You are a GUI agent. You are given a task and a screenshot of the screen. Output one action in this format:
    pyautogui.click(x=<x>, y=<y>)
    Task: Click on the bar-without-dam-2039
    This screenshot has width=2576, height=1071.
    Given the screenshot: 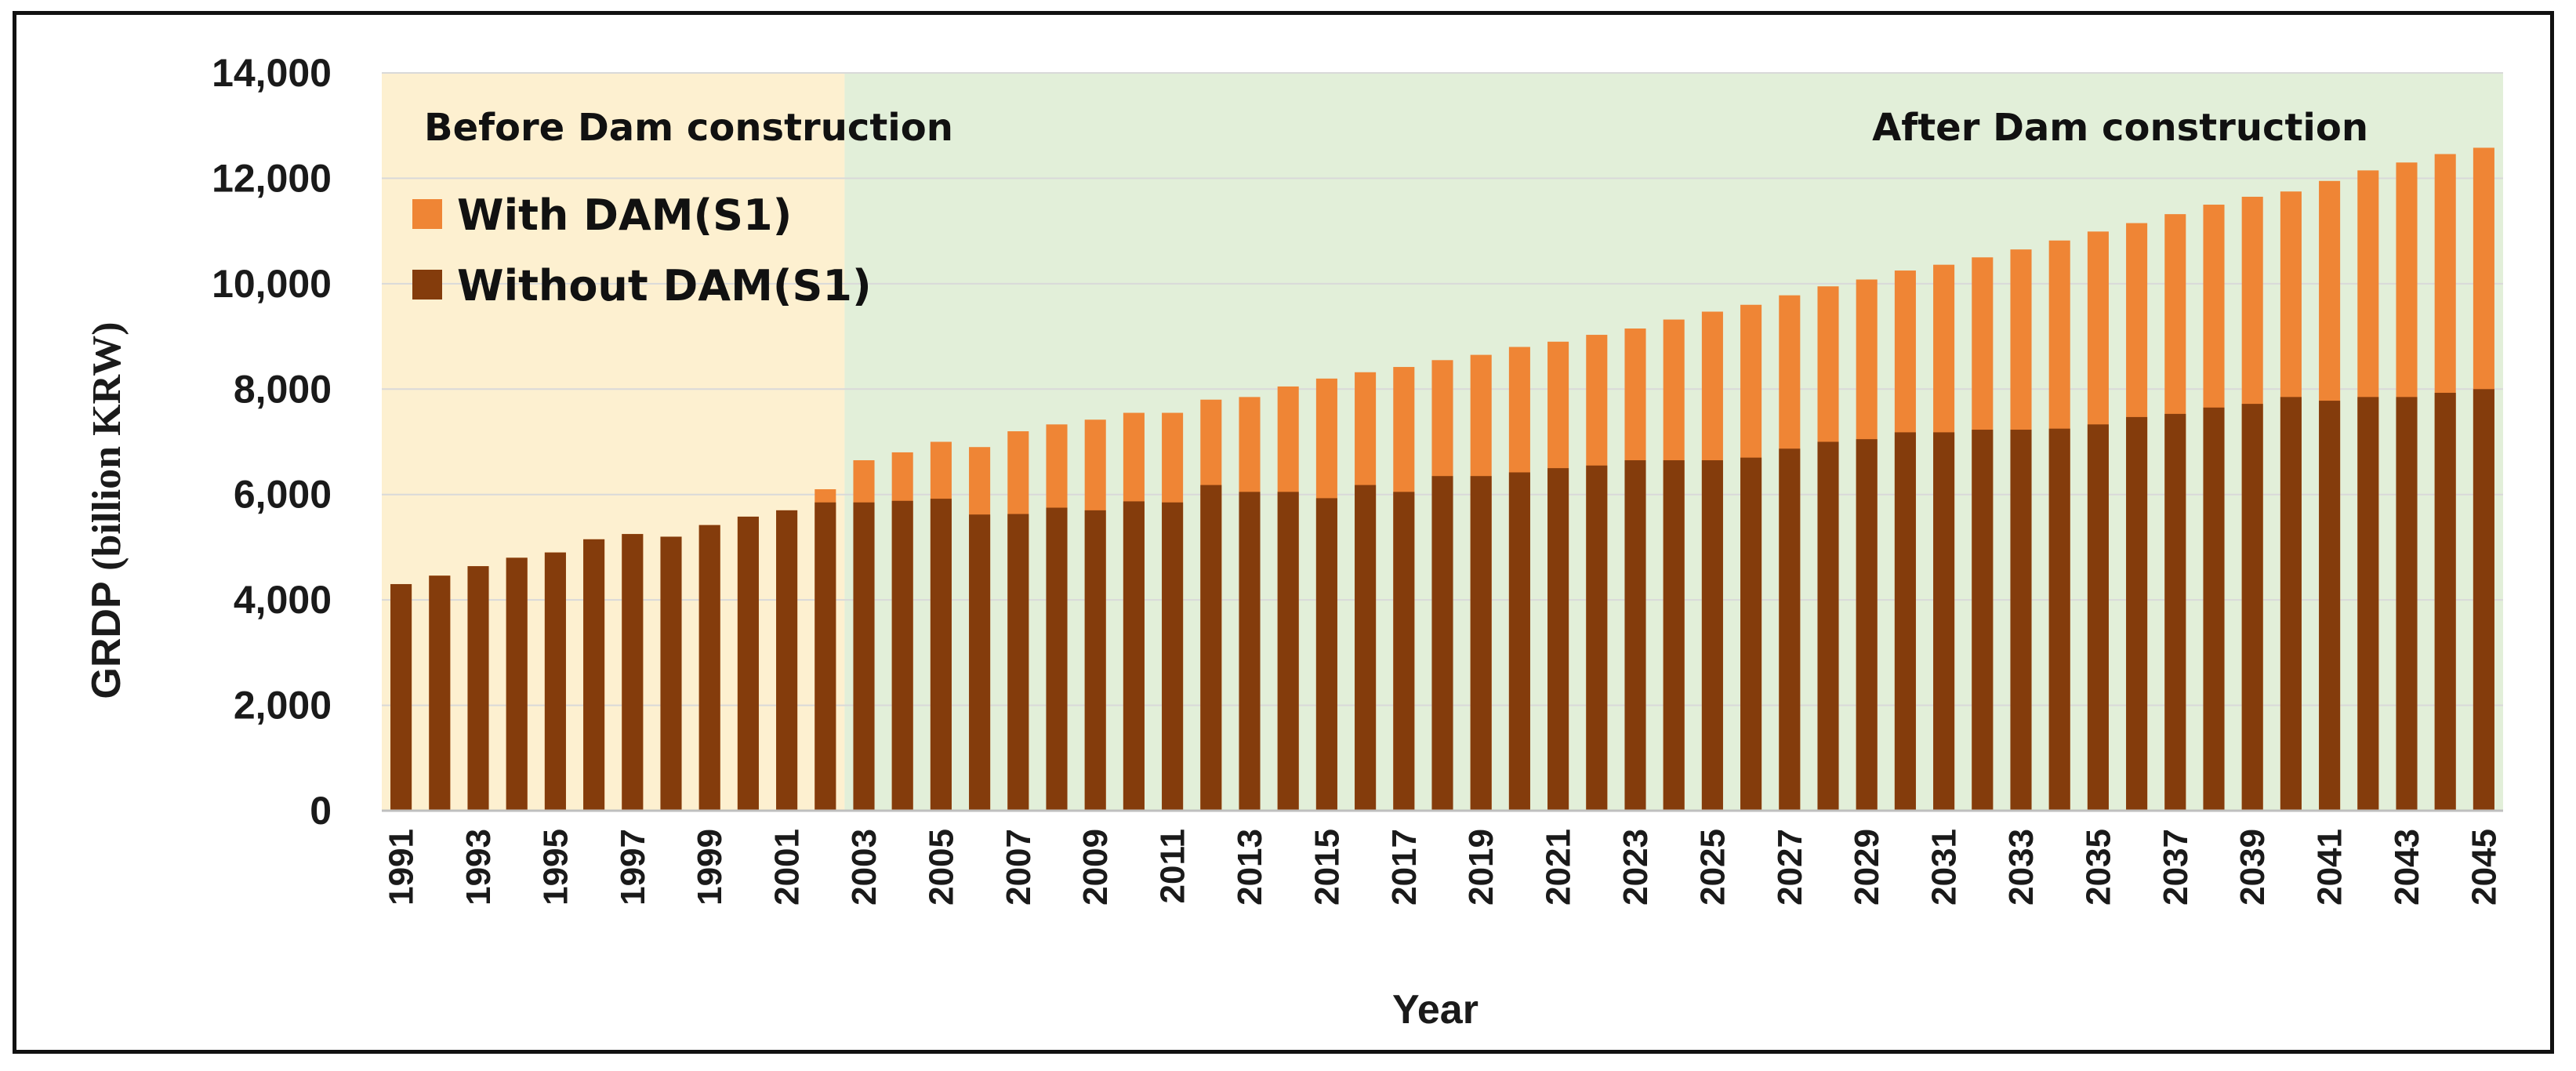 What is the action you would take?
    pyautogui.click(x=2252, y=607)
    